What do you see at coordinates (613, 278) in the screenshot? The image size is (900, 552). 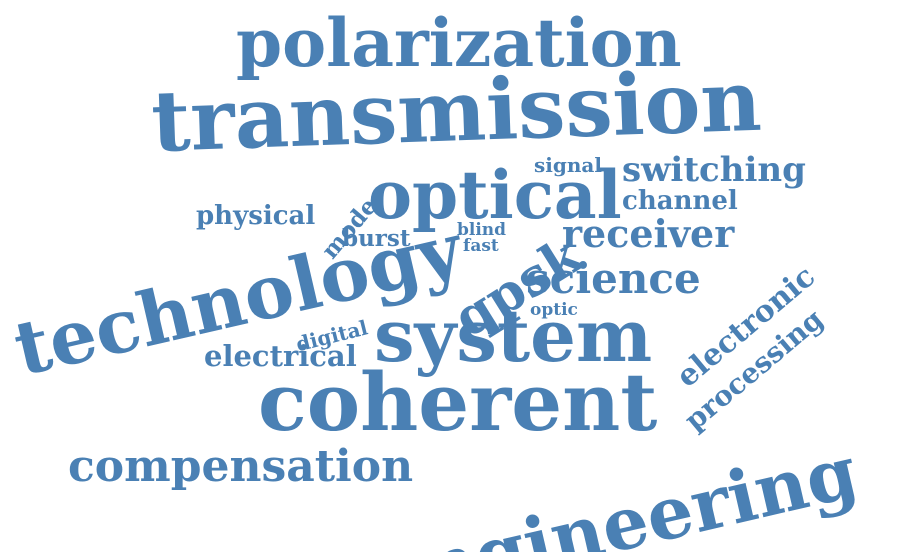 I see `word-science: science` at bounding box center [613, 278].